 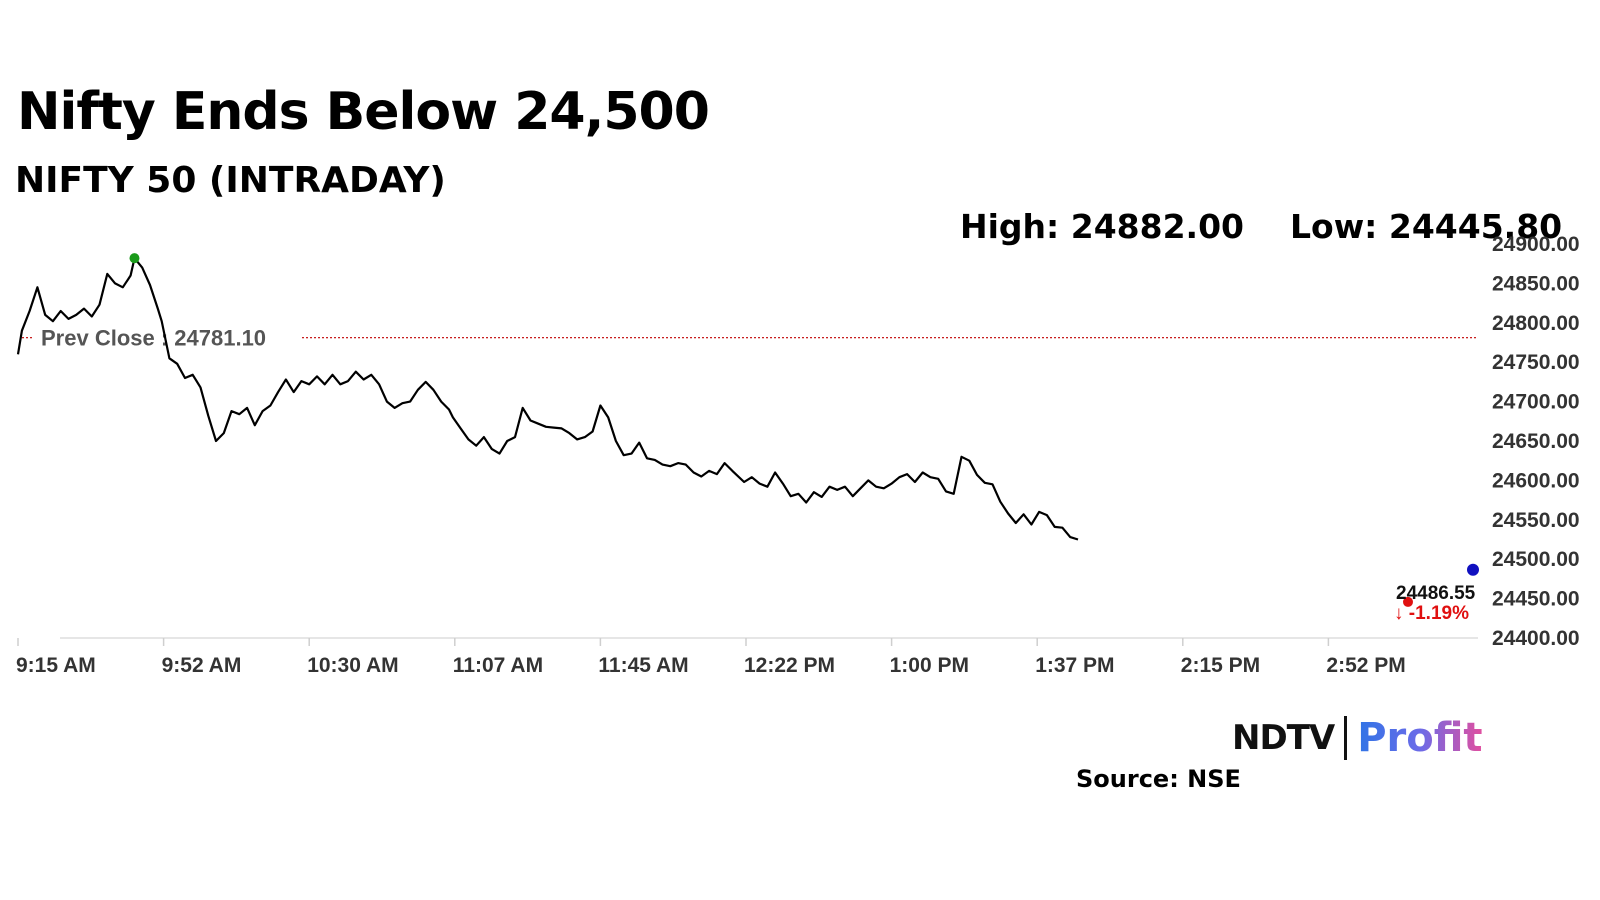 I want to click on prev-close-label: Prev Close : 24781.10, so click(x=153, y=338).